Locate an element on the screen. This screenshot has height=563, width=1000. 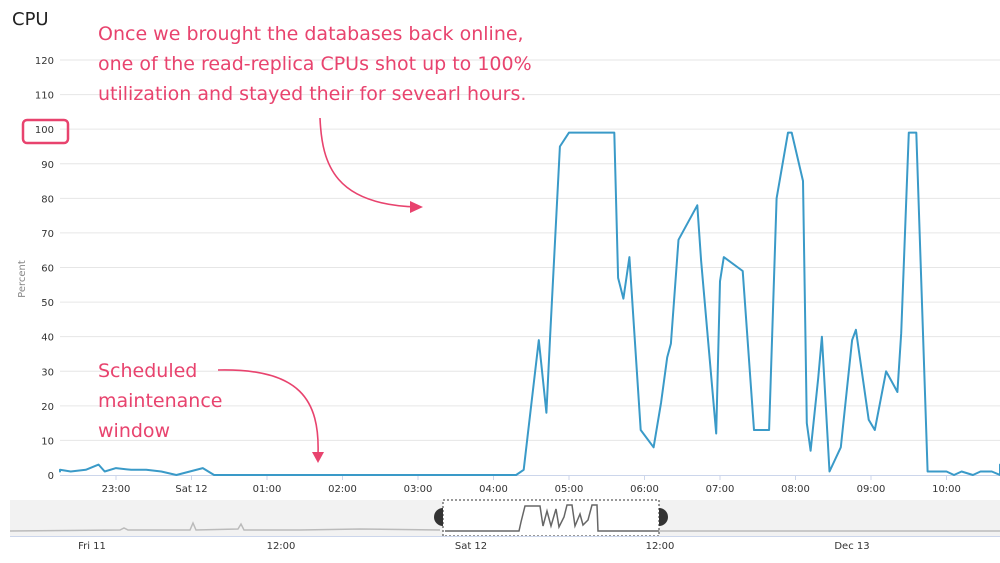
annotation-bottom-line-3: window is located at coordinates (134, 431).